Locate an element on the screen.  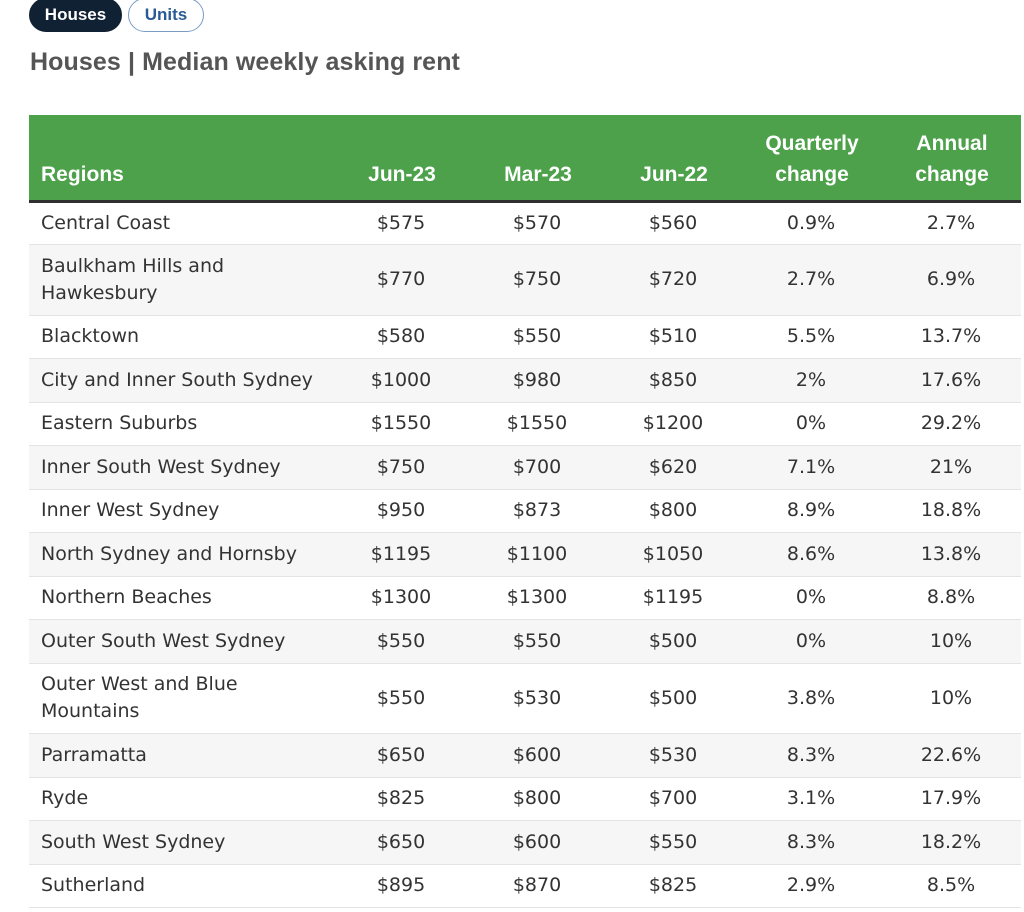
cell-jun-22: $550 is located at coordinates (673, 842).